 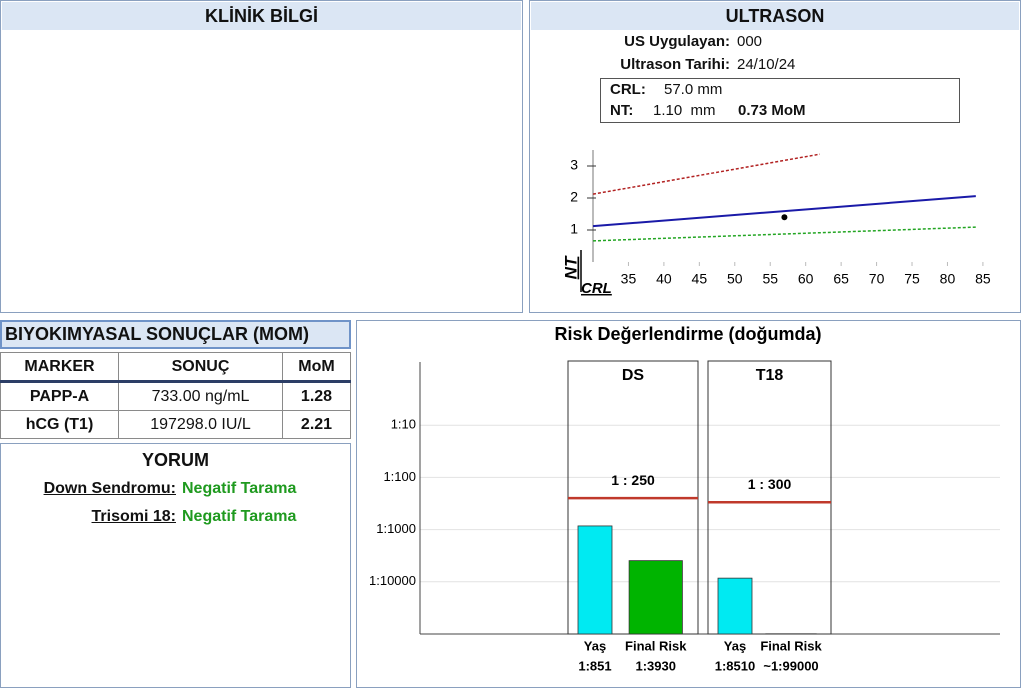 What do you see at coordinates (596, 288) in the screenshot?
I see `x-axis-label: CRL` at bounding box center [596, 288].